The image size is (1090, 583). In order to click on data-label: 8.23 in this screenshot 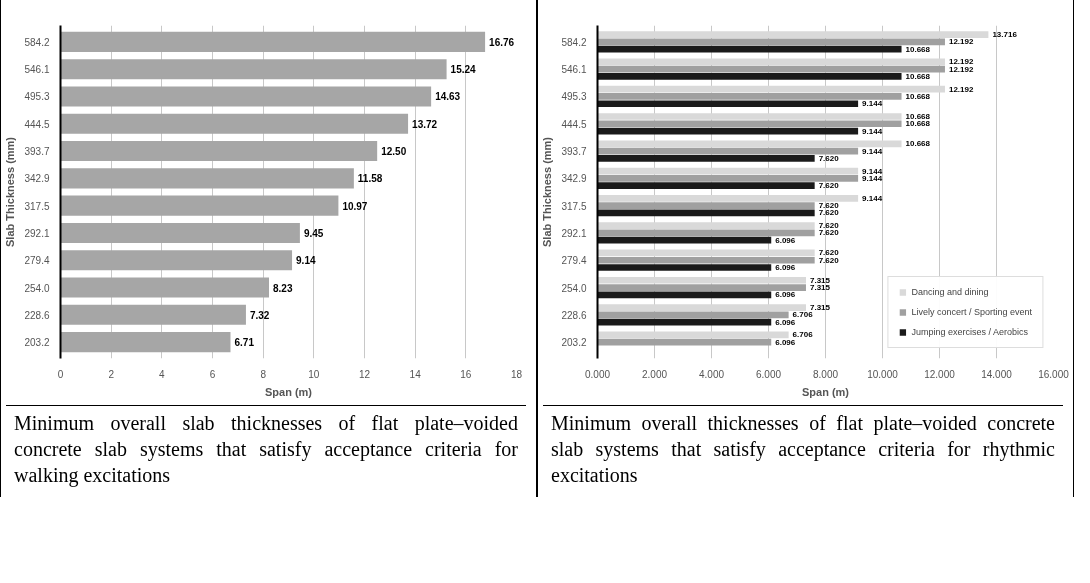, I will do `click(282, 288)`.